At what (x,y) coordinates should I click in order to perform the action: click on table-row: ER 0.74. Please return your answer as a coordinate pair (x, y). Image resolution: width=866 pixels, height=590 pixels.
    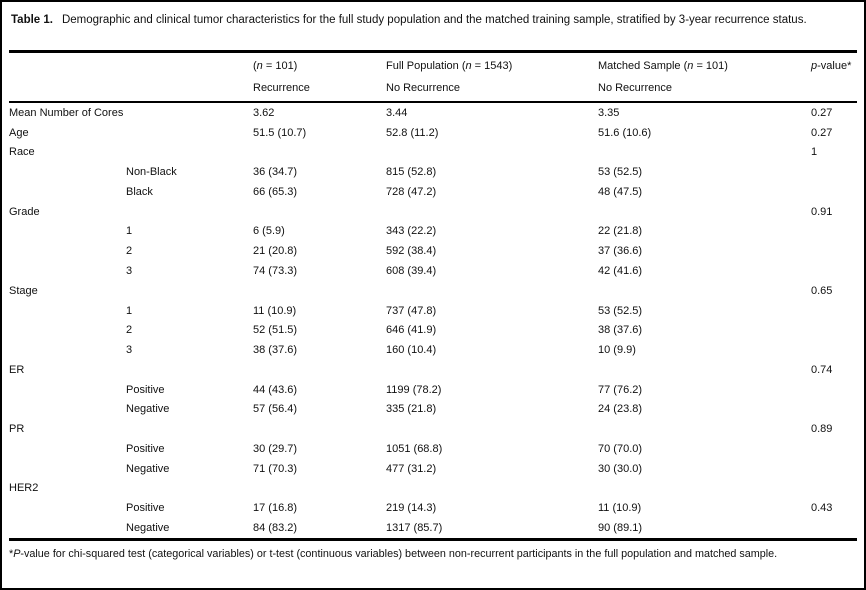
    Looking at the image, I should click on (433, 370).